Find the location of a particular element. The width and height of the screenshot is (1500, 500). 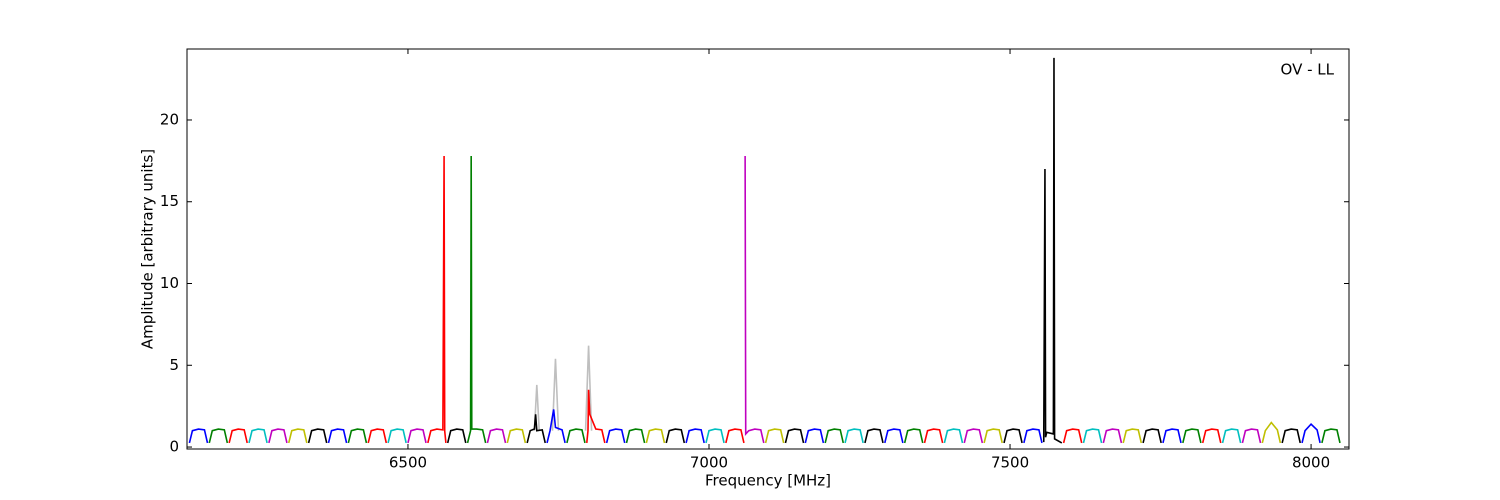

y-tick-label: 15 is located at coordinates (169, 201).